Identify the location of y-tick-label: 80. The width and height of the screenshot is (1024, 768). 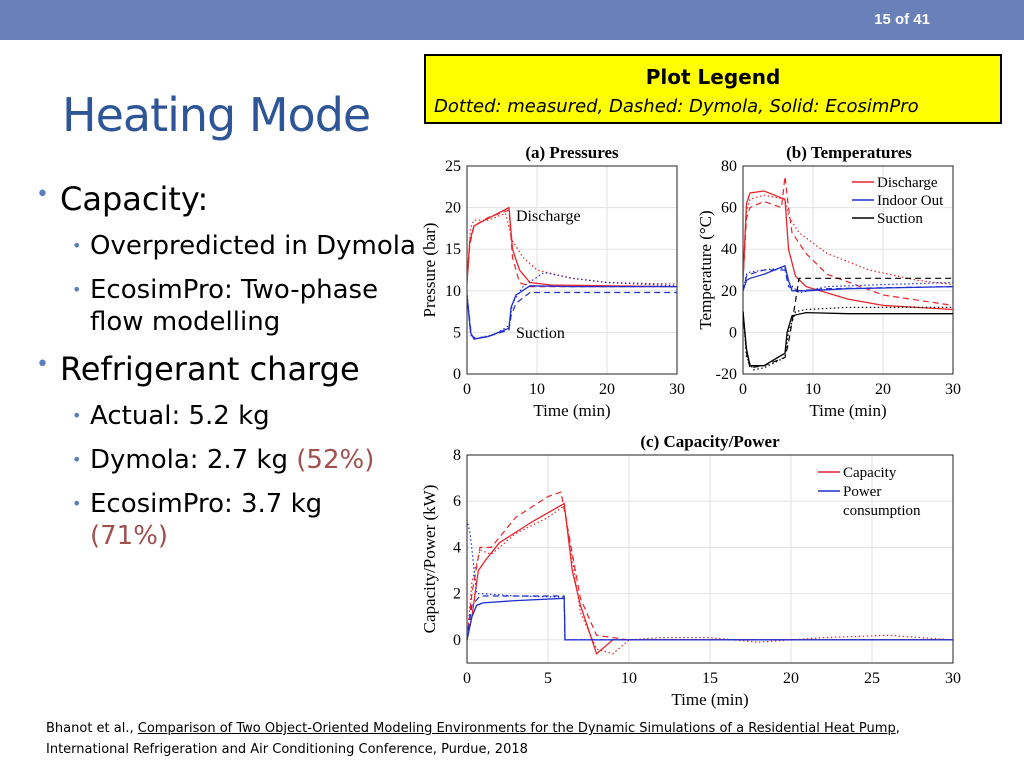
(729, 166).